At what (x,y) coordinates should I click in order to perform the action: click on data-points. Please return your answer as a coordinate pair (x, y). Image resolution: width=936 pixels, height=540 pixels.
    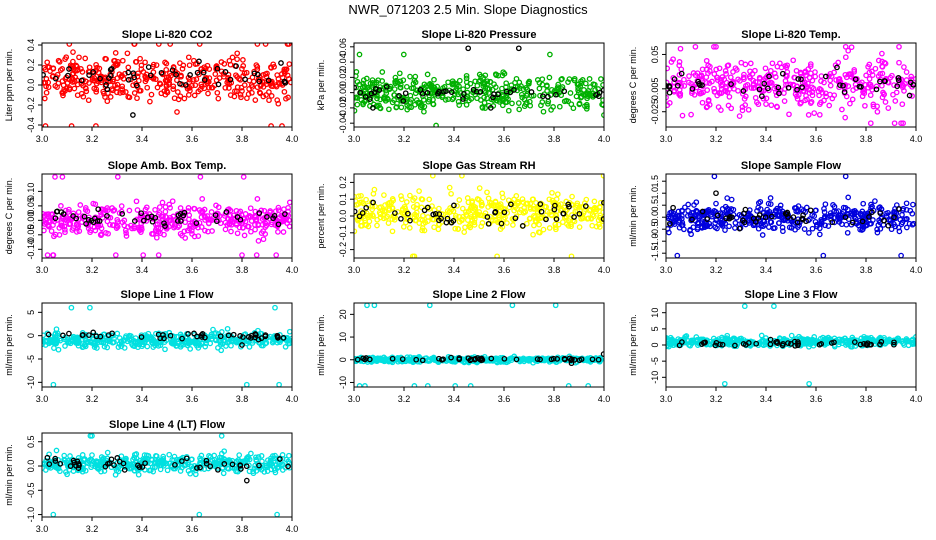
    Looking at the image, I should click on (167, 345).